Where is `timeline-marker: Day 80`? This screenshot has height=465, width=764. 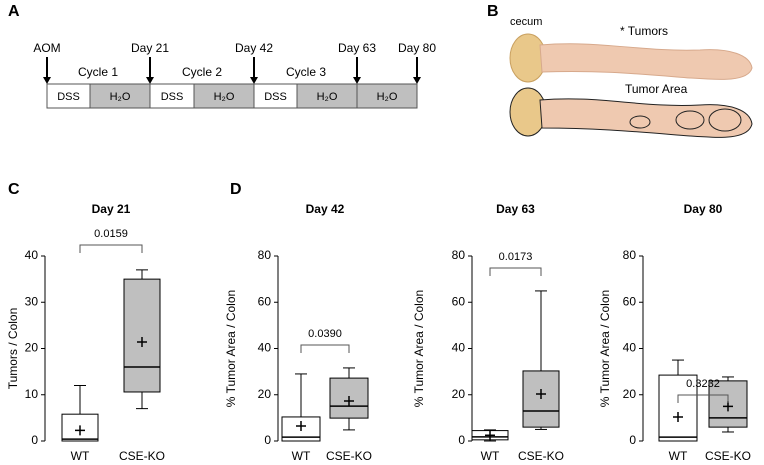
timeline-marker: Day 80 is located at coordinates (417, 48).